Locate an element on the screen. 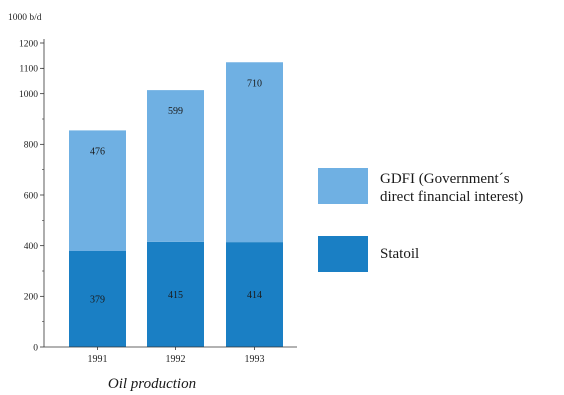 This screenshot has width=564, height=395. legend-label: direct financial interest) is located at coordinates (451, 197).